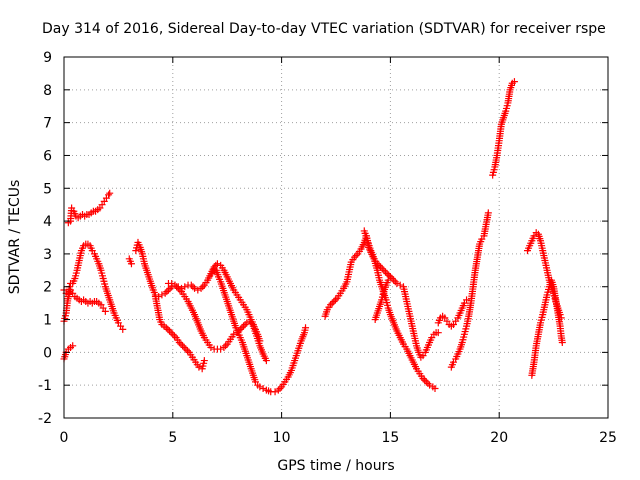 This screenshot has height=480, width=640. I want to click on y-tick-label: 9, so click(47, 58).